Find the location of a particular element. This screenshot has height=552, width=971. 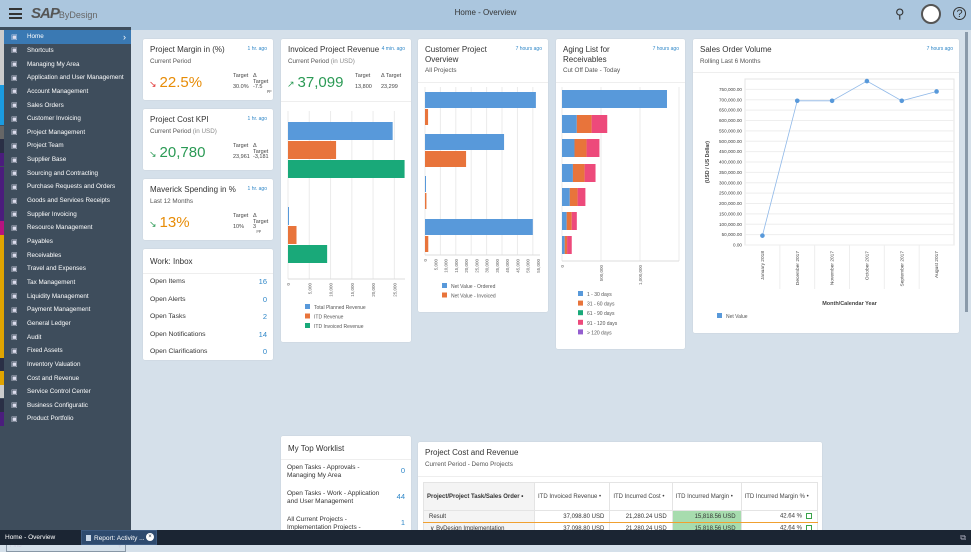

sidebar-item-account-management: ▣ Account Management is located at coordinates (65, 91).